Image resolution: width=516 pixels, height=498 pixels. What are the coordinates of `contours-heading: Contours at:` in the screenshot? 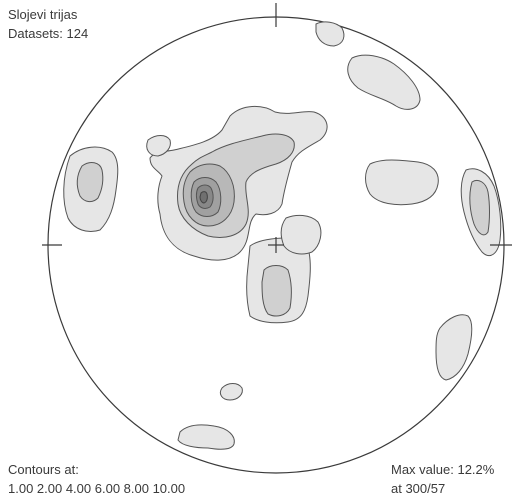 It's located at (43, 469).